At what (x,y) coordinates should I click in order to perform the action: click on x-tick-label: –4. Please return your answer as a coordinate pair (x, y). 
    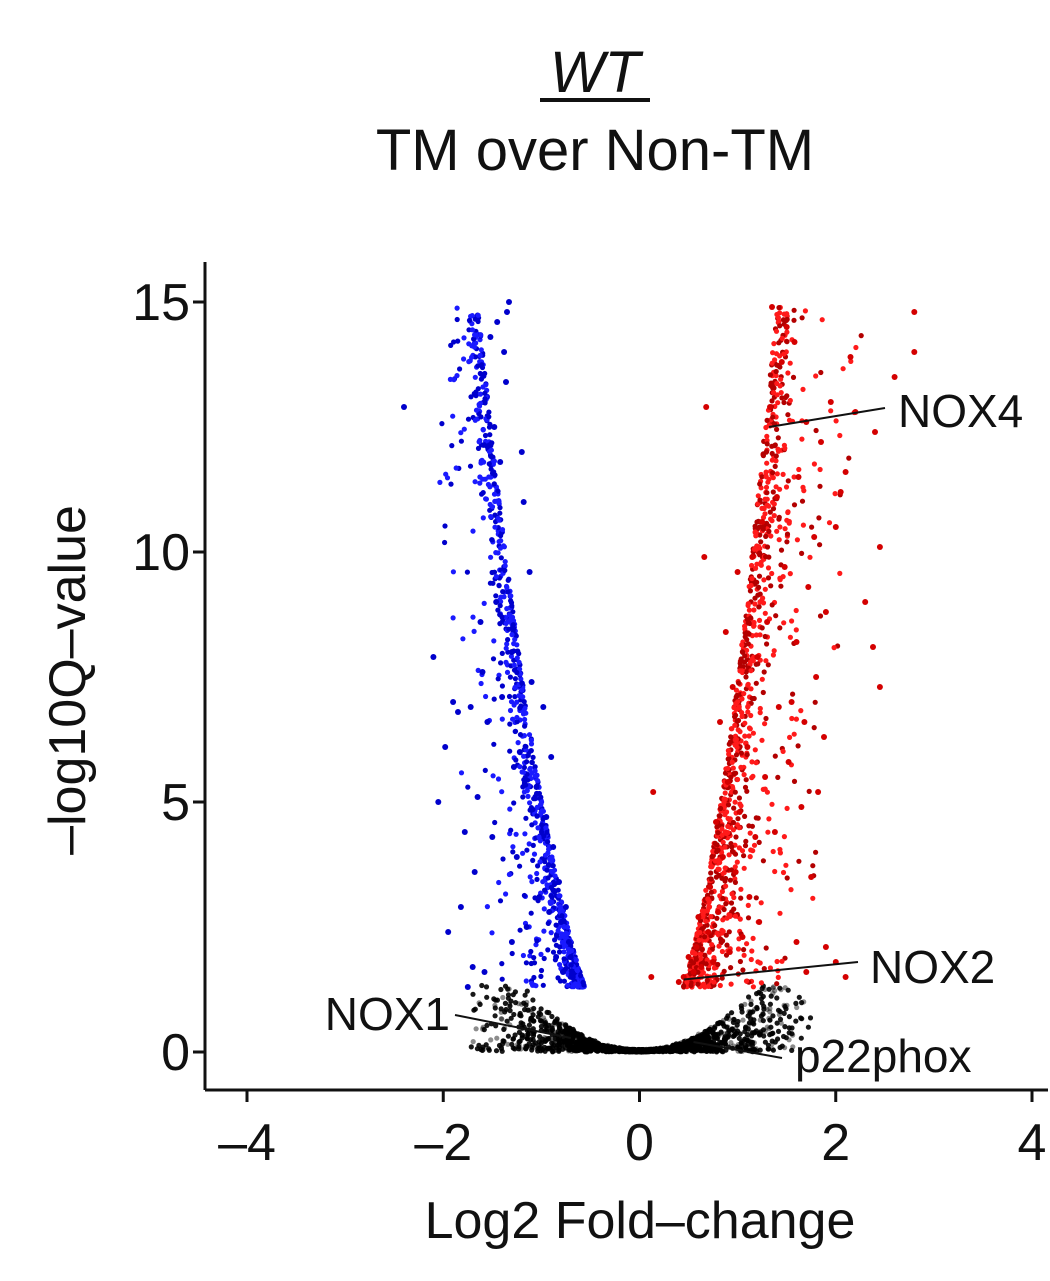
    Looking at the image, I should click on (247, 1143).